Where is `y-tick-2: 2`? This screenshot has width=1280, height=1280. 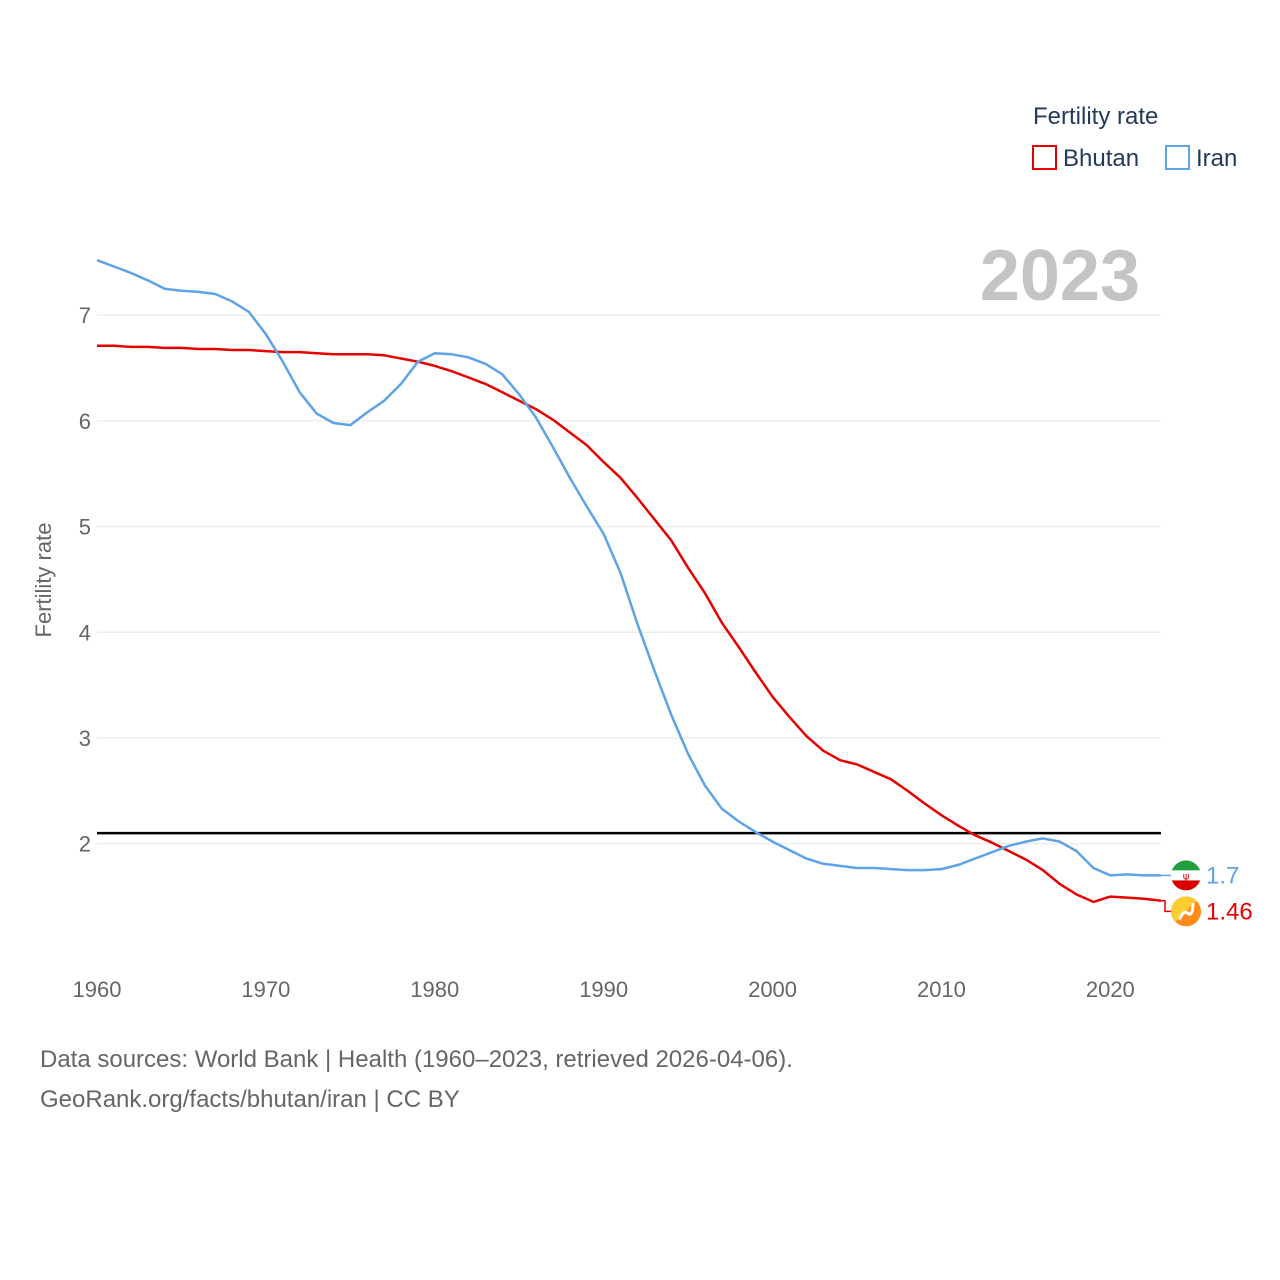
y-tick-2: 2 is located at coordinates (85, 844).